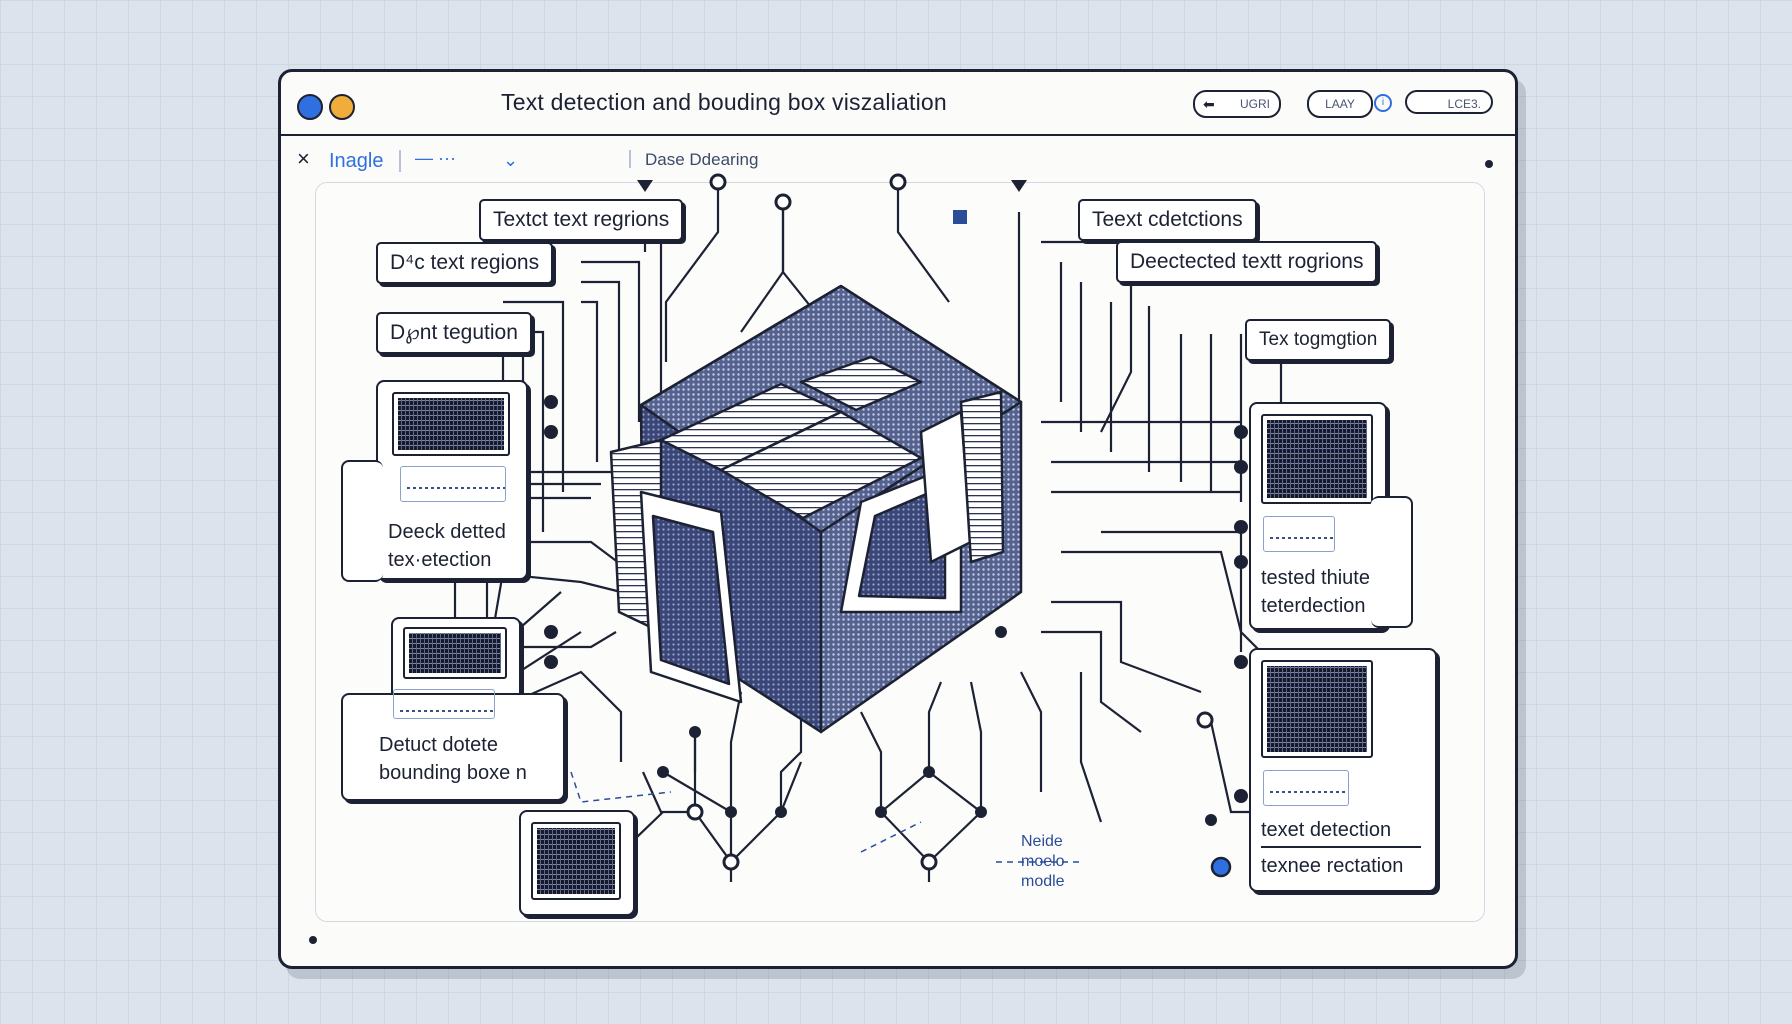  Describe the element at coordinates (1167, 220) in the screenshot. I see `label-right-top: Teext cdetctions` at that location.